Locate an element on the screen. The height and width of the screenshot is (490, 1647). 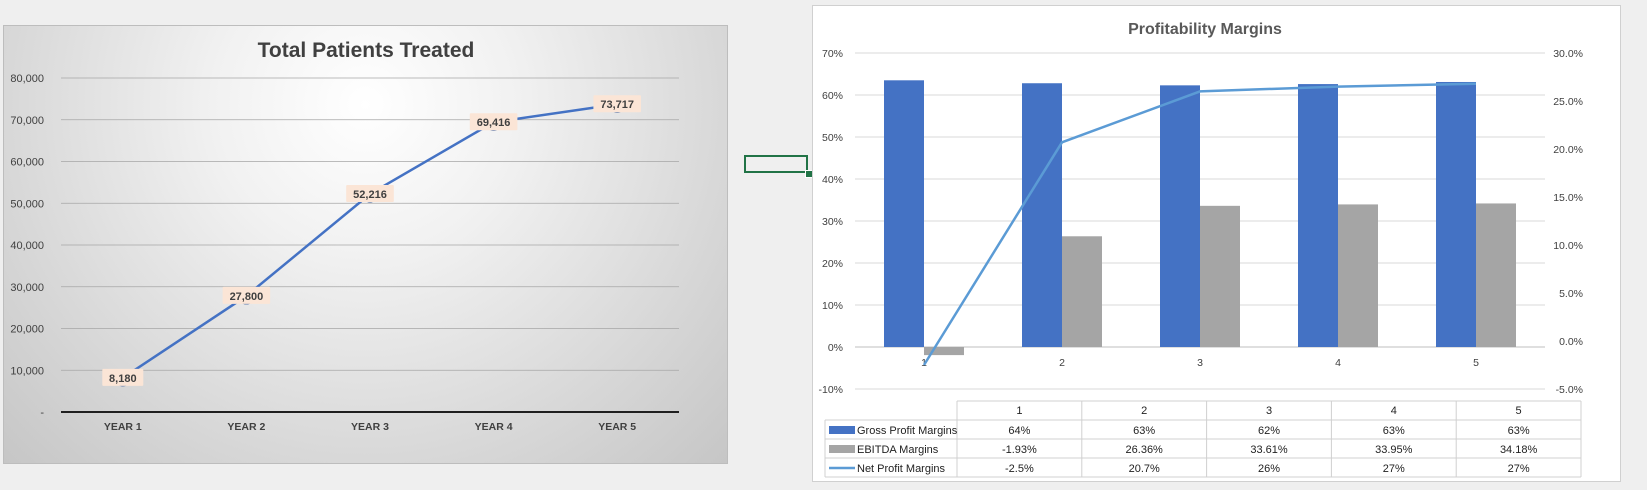
y-left-tick-label: 70% is located at coordinates (832, 54).